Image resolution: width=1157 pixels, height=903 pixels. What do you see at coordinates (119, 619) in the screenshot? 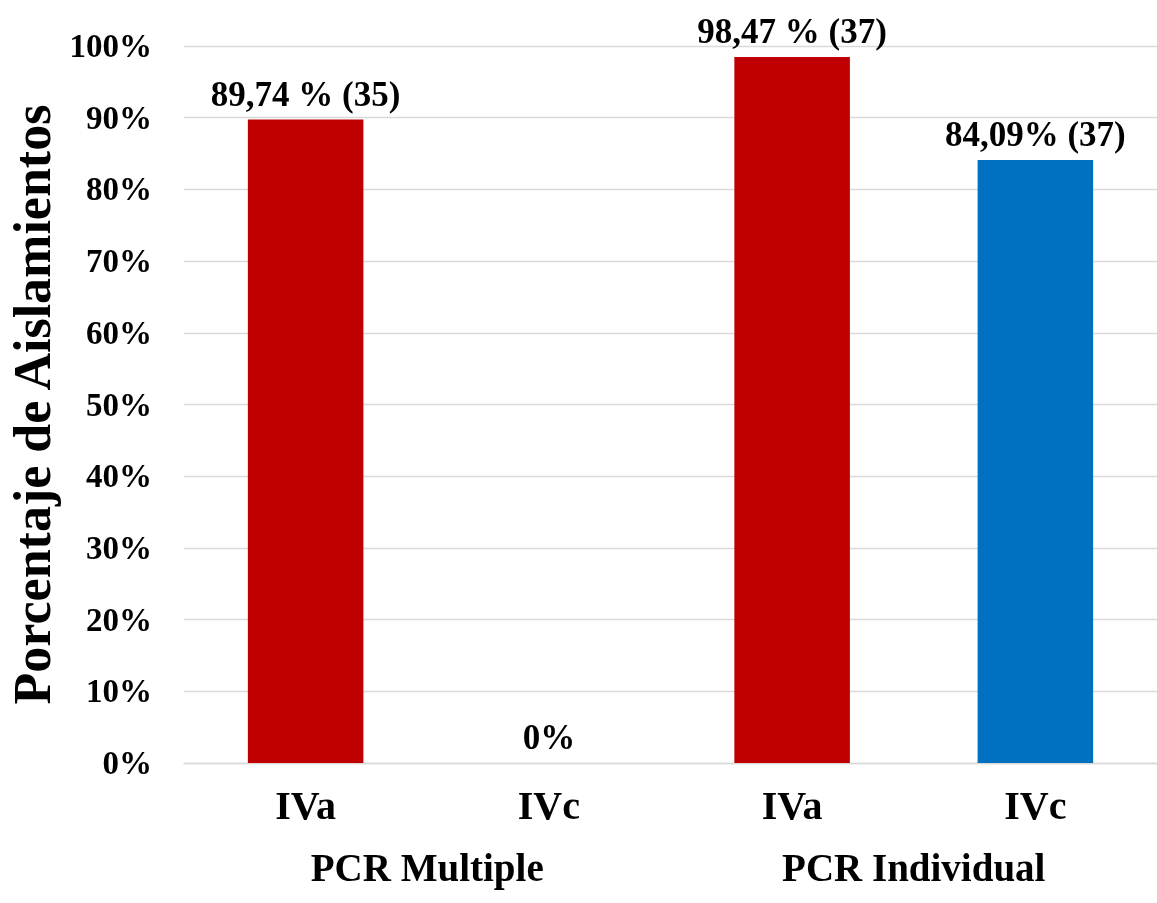
I see `y-tick-label: 20%` at bounding box center [119, 619].